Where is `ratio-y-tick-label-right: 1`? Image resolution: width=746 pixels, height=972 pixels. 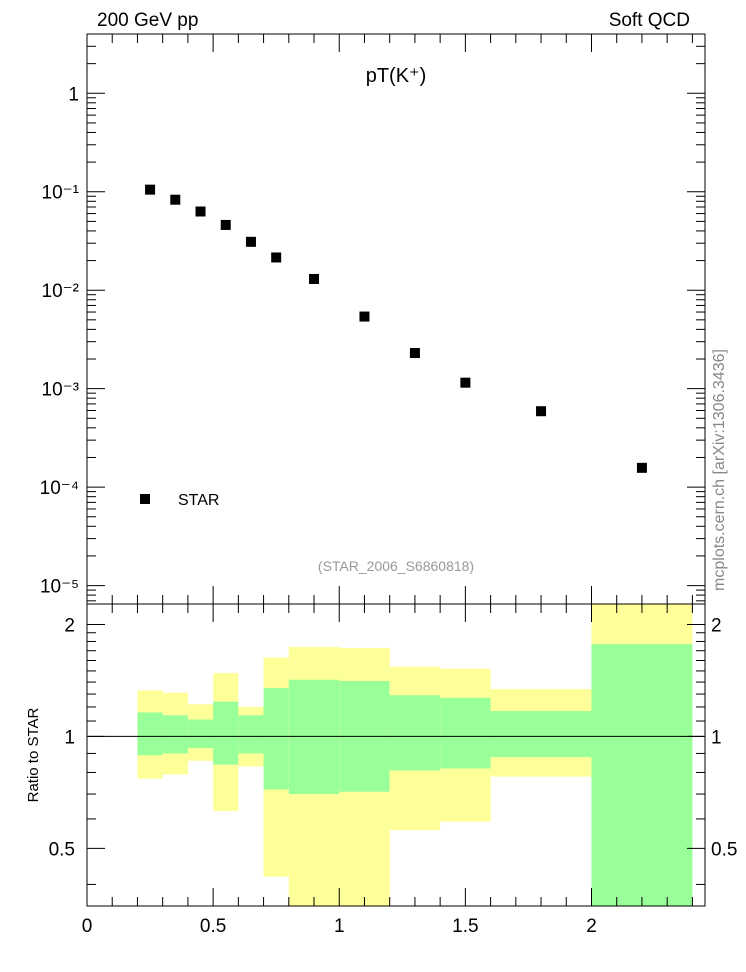 ratio-y-tick-label-right: 1 is located at coordinates (716, 737).